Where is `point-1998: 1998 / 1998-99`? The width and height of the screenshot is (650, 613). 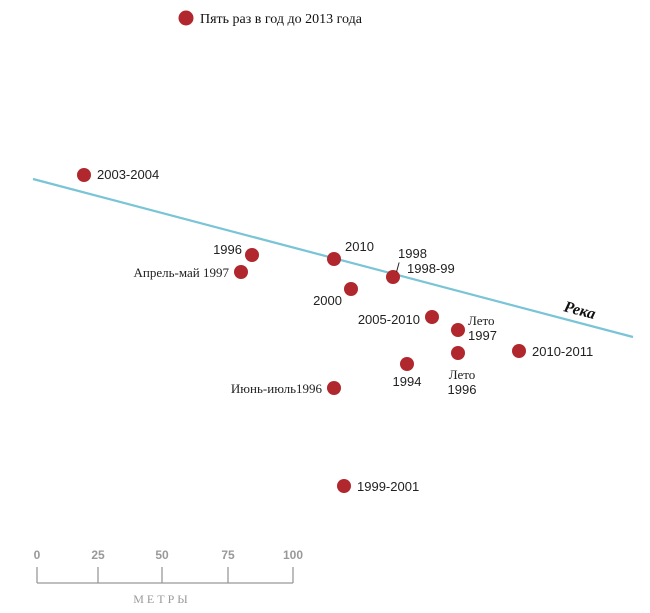
point-1998: 1998 / 1998-99 is located at coordinates (420, 265).